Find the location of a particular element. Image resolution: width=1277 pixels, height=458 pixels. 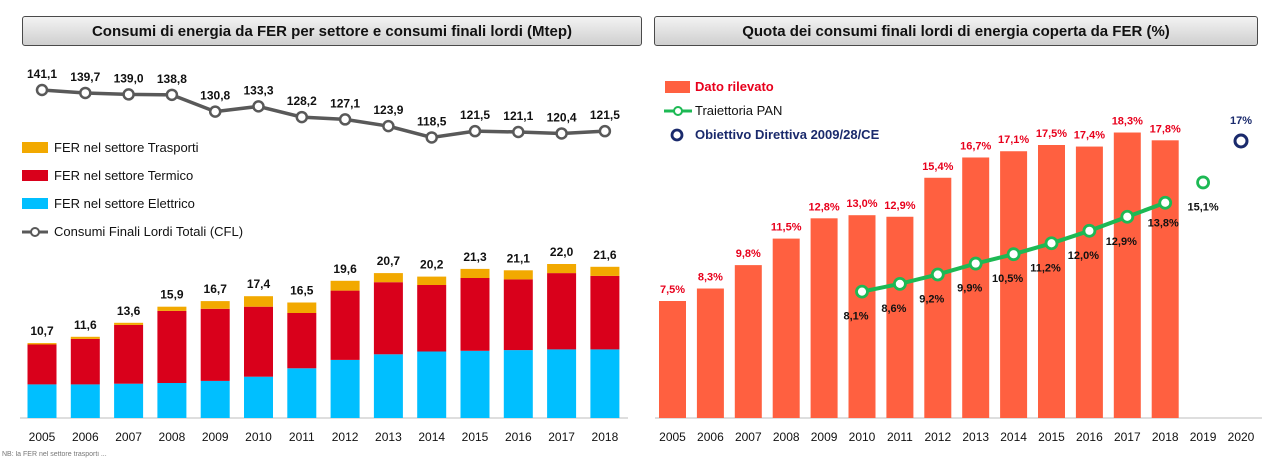

pan-label-2019: 15,1% is located at coordinates (1202, 207).